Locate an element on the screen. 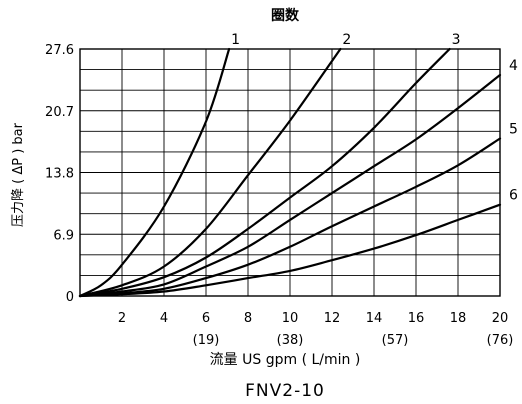  x-tick-label: 4 is located at coordinates (164, 318).